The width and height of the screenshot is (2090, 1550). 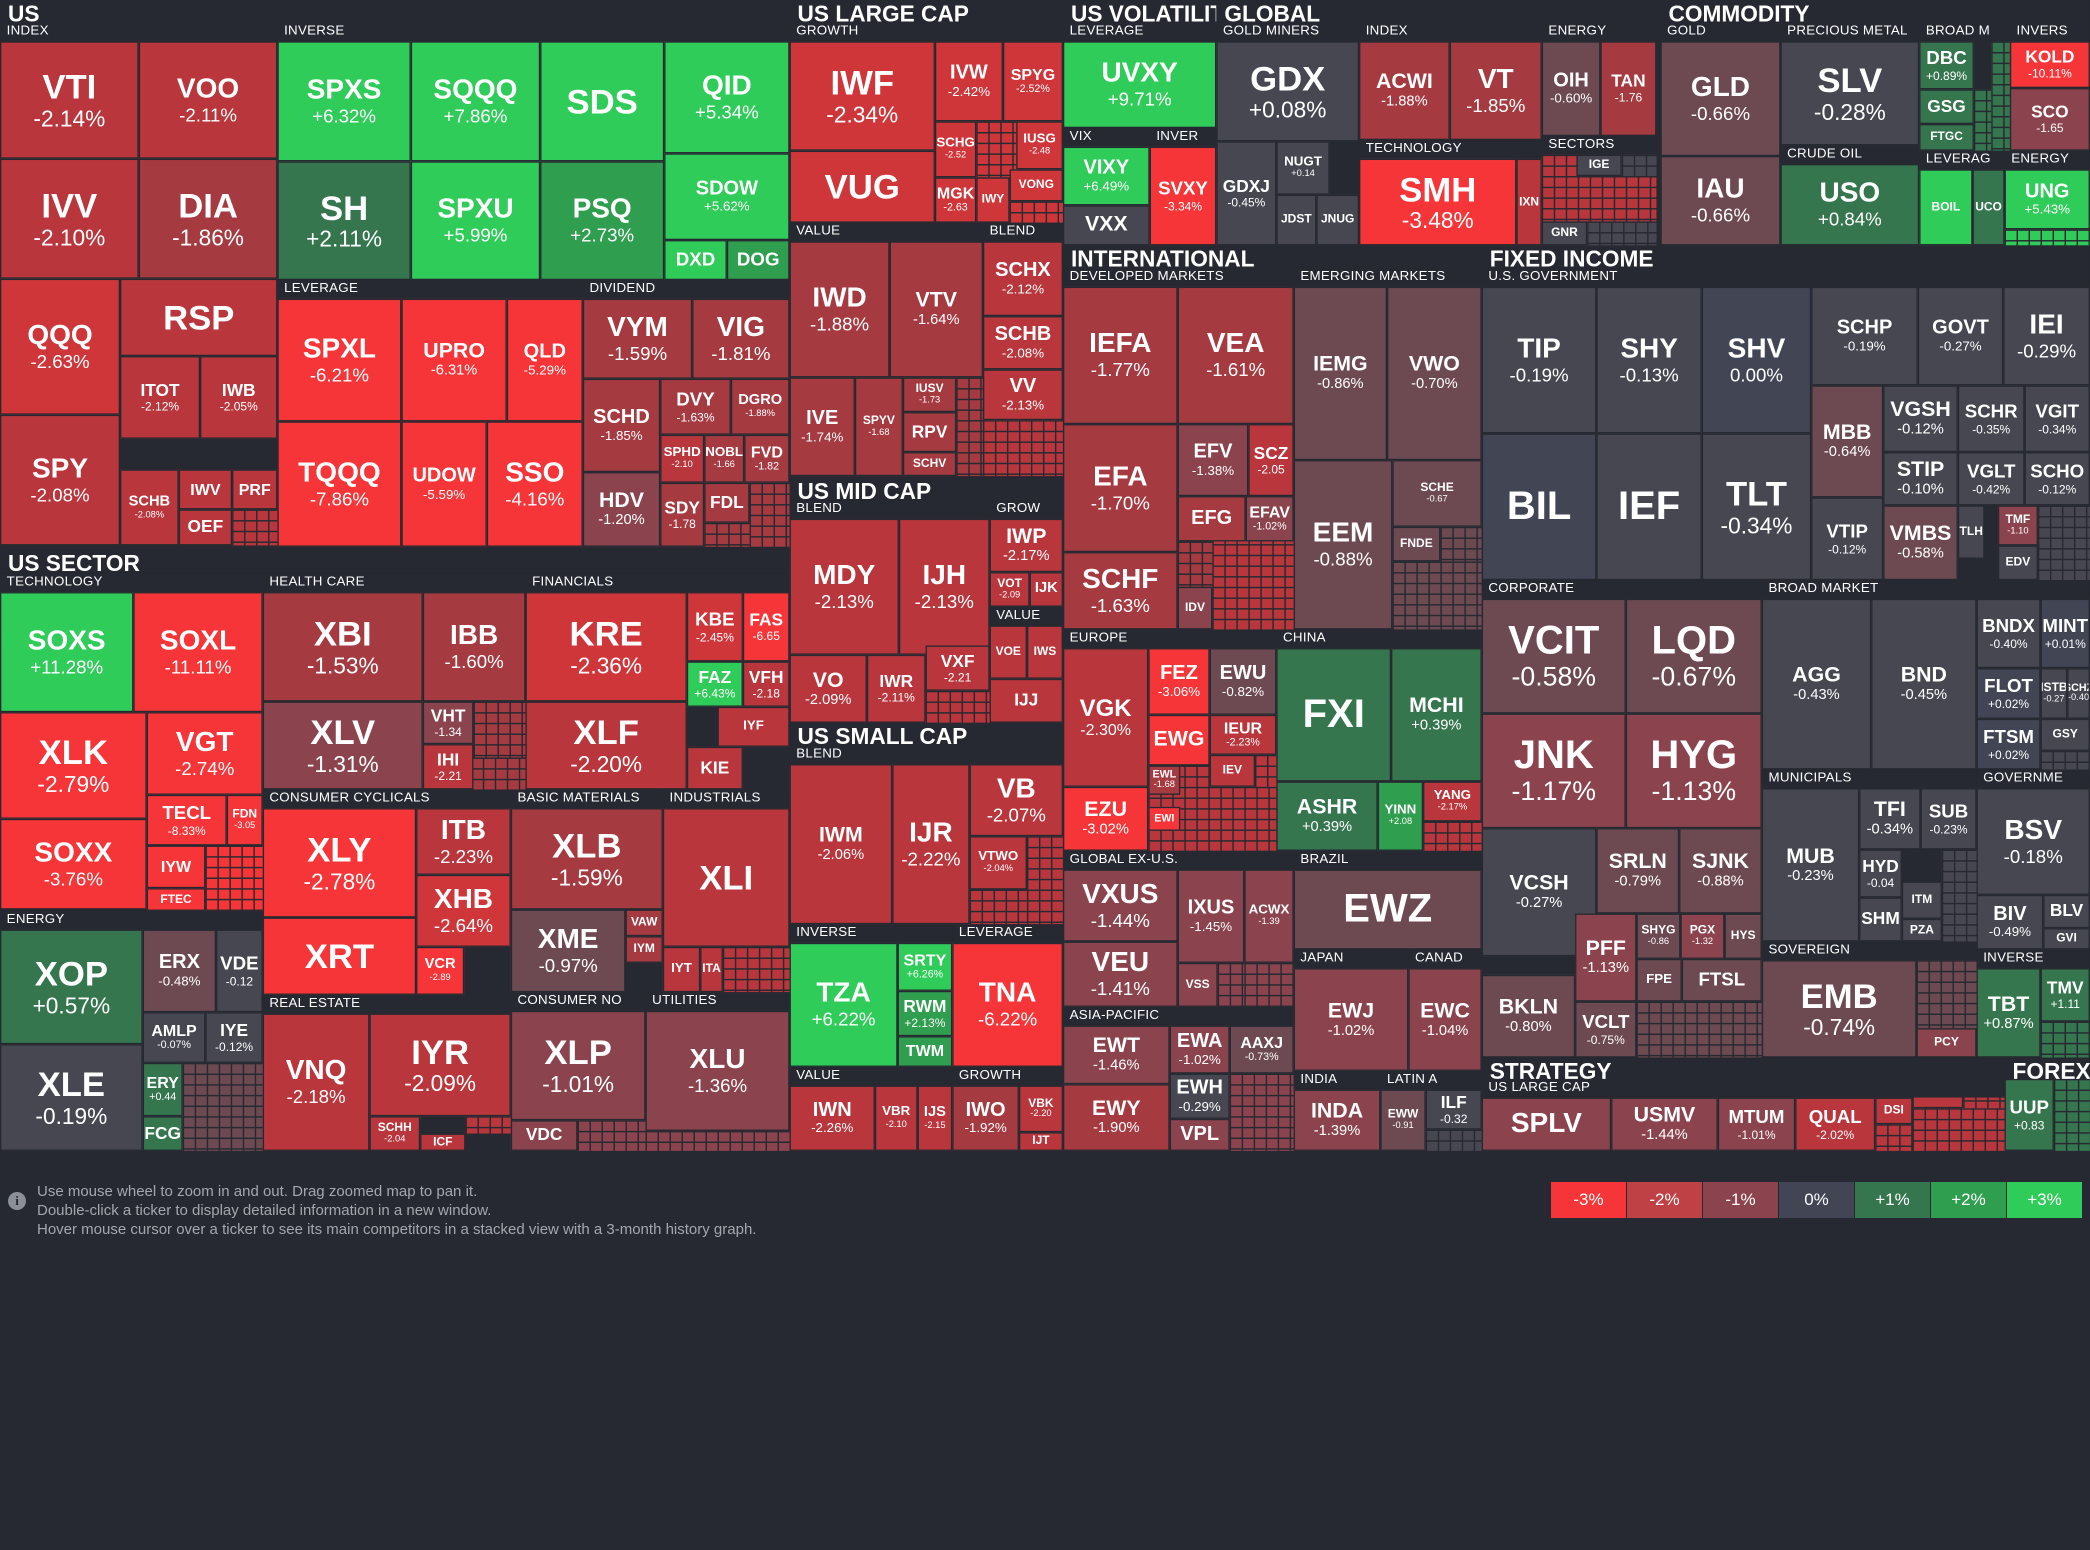 What do you see at coordinates (644, 923) in the screenshot?
I see `ticker-tile-vaw: VAW` at bounding box center [644, 923].